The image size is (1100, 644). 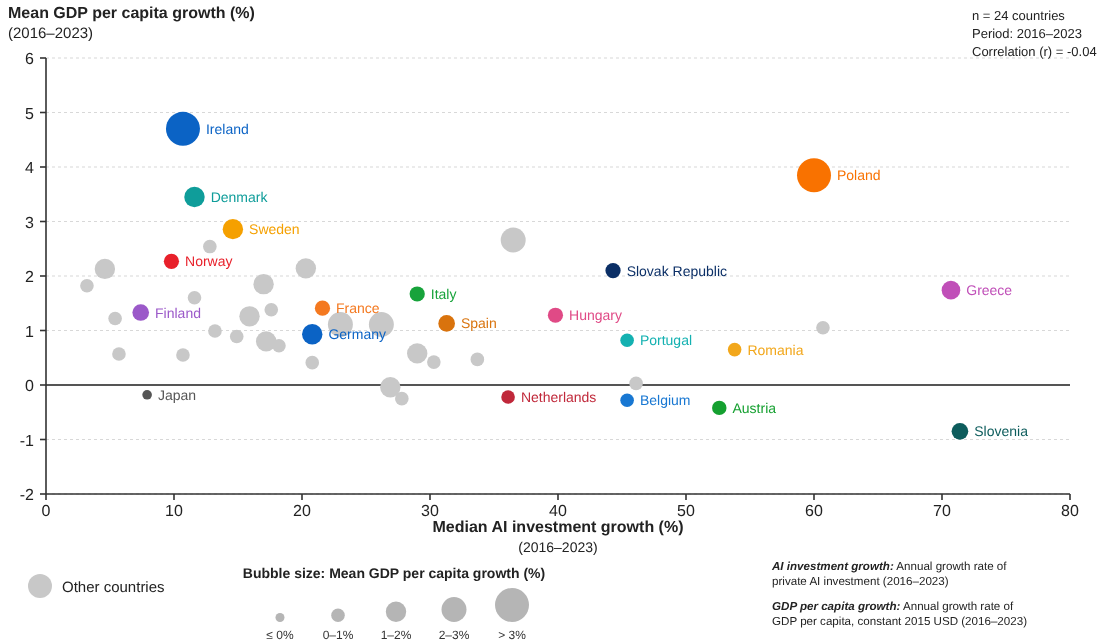 What do you see at coordinates (27, 440) in the screenshot?
I see `y-tick-label: -1` at bounding box center [27, 440].